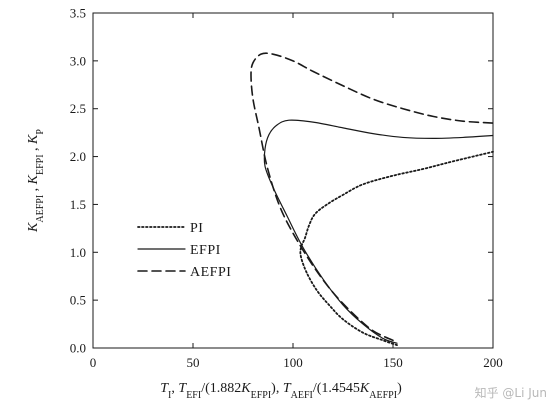 The image size is (553, 408). I want to click on x-tick-label: 50, so click(193, 362).